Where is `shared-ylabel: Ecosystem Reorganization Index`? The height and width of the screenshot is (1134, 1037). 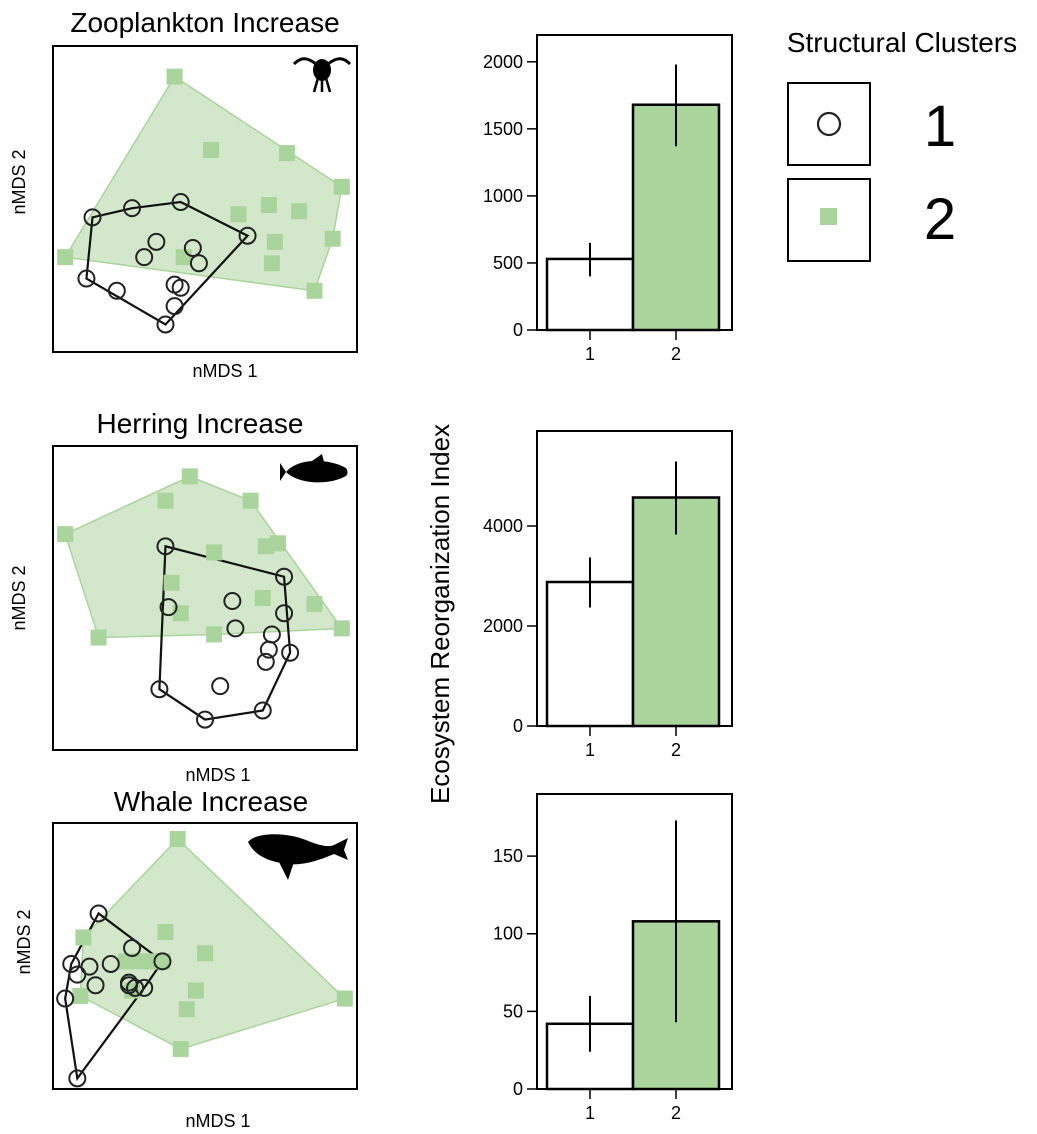 shared-ylabel: Ecosystem Reorganization Index is located at coordinates (440, 614).